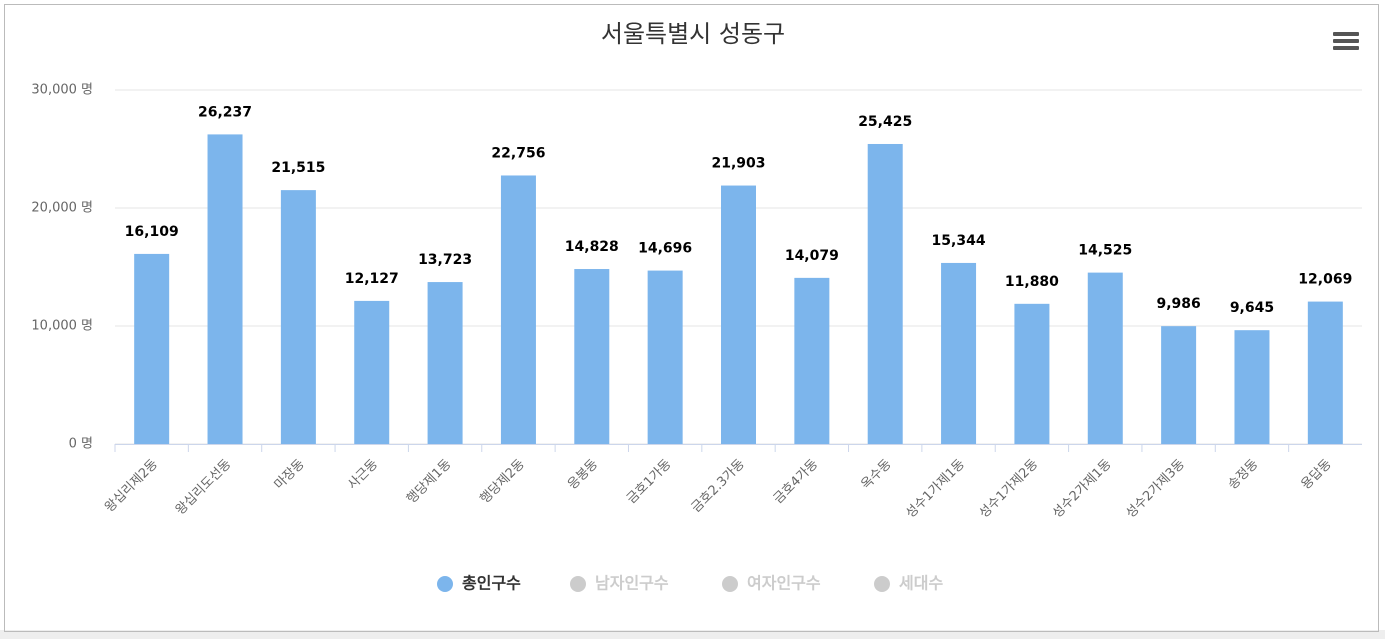 The width and height of the screenshot is (1385, 639). I want to click on x-tick-label: 금호4가동, so click(796, 482).